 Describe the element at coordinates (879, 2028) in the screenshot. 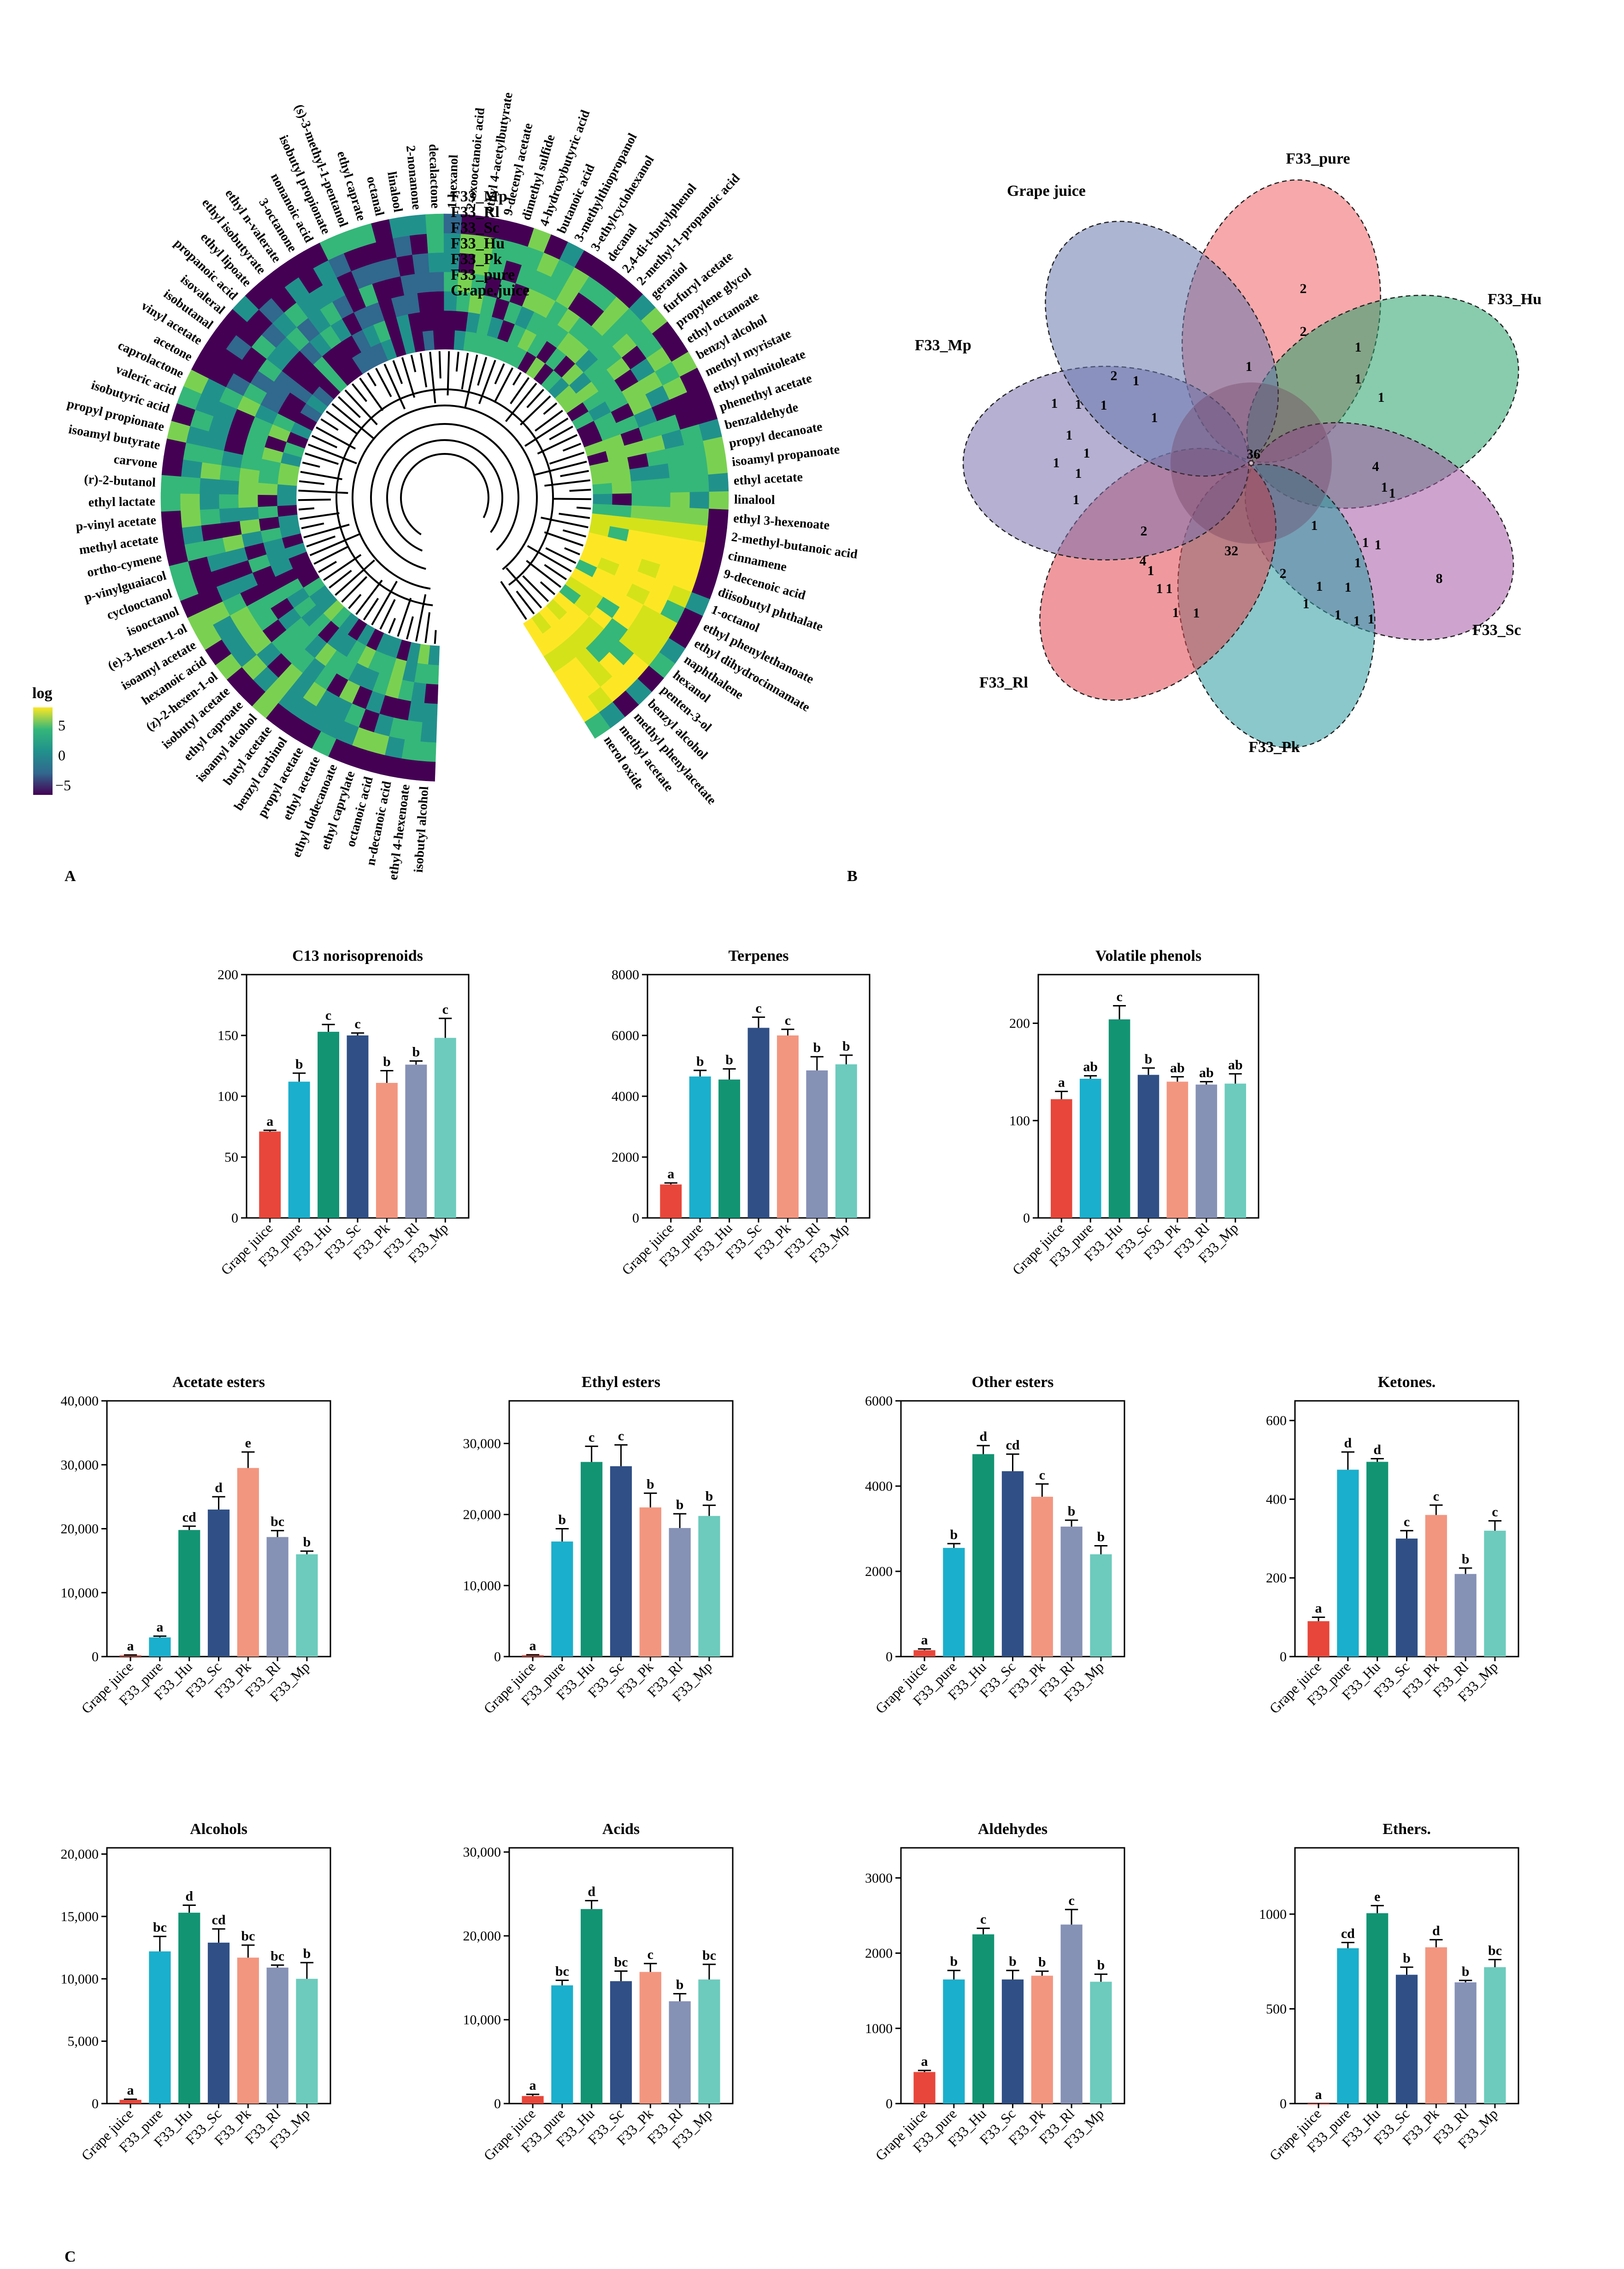

I see `y-tick-label: 1000` at that location.